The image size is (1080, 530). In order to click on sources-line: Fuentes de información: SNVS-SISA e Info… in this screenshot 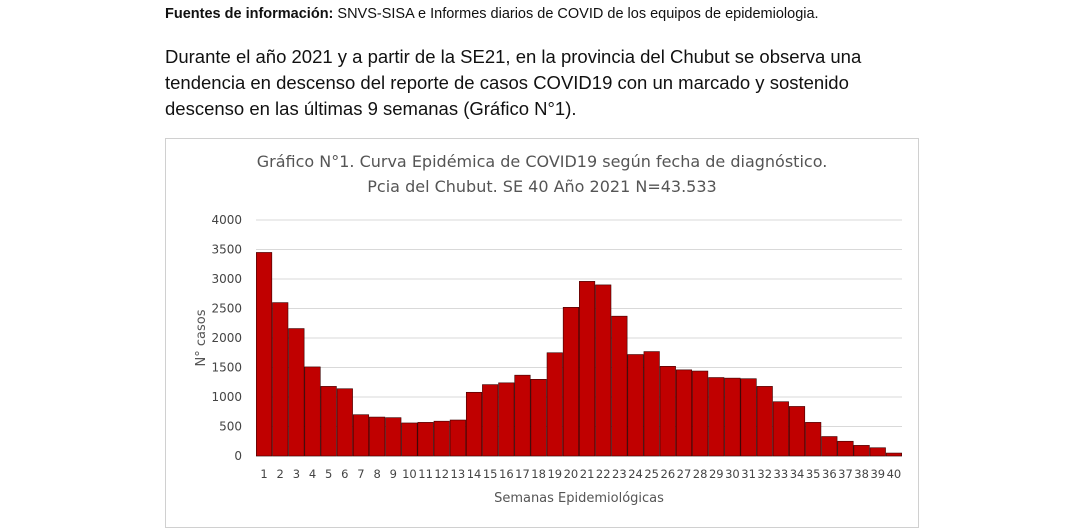, I will do `click(492, 14)`.